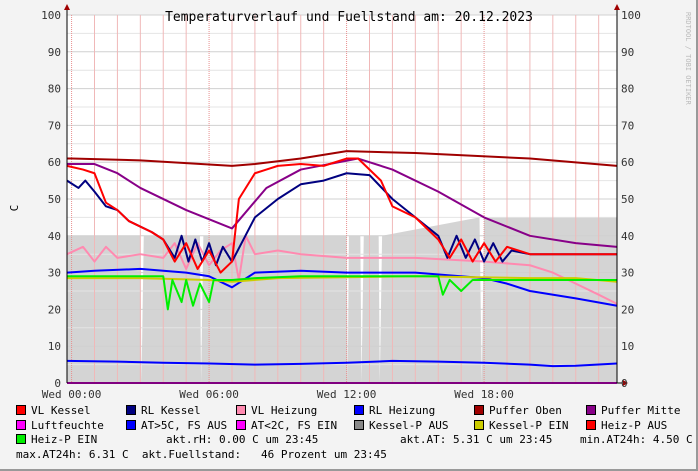 This screenshot has width=698, height=471. Describe the element at coordinates (54, 89) in the screenshot. I see `y-tick-label: 80` at that location.